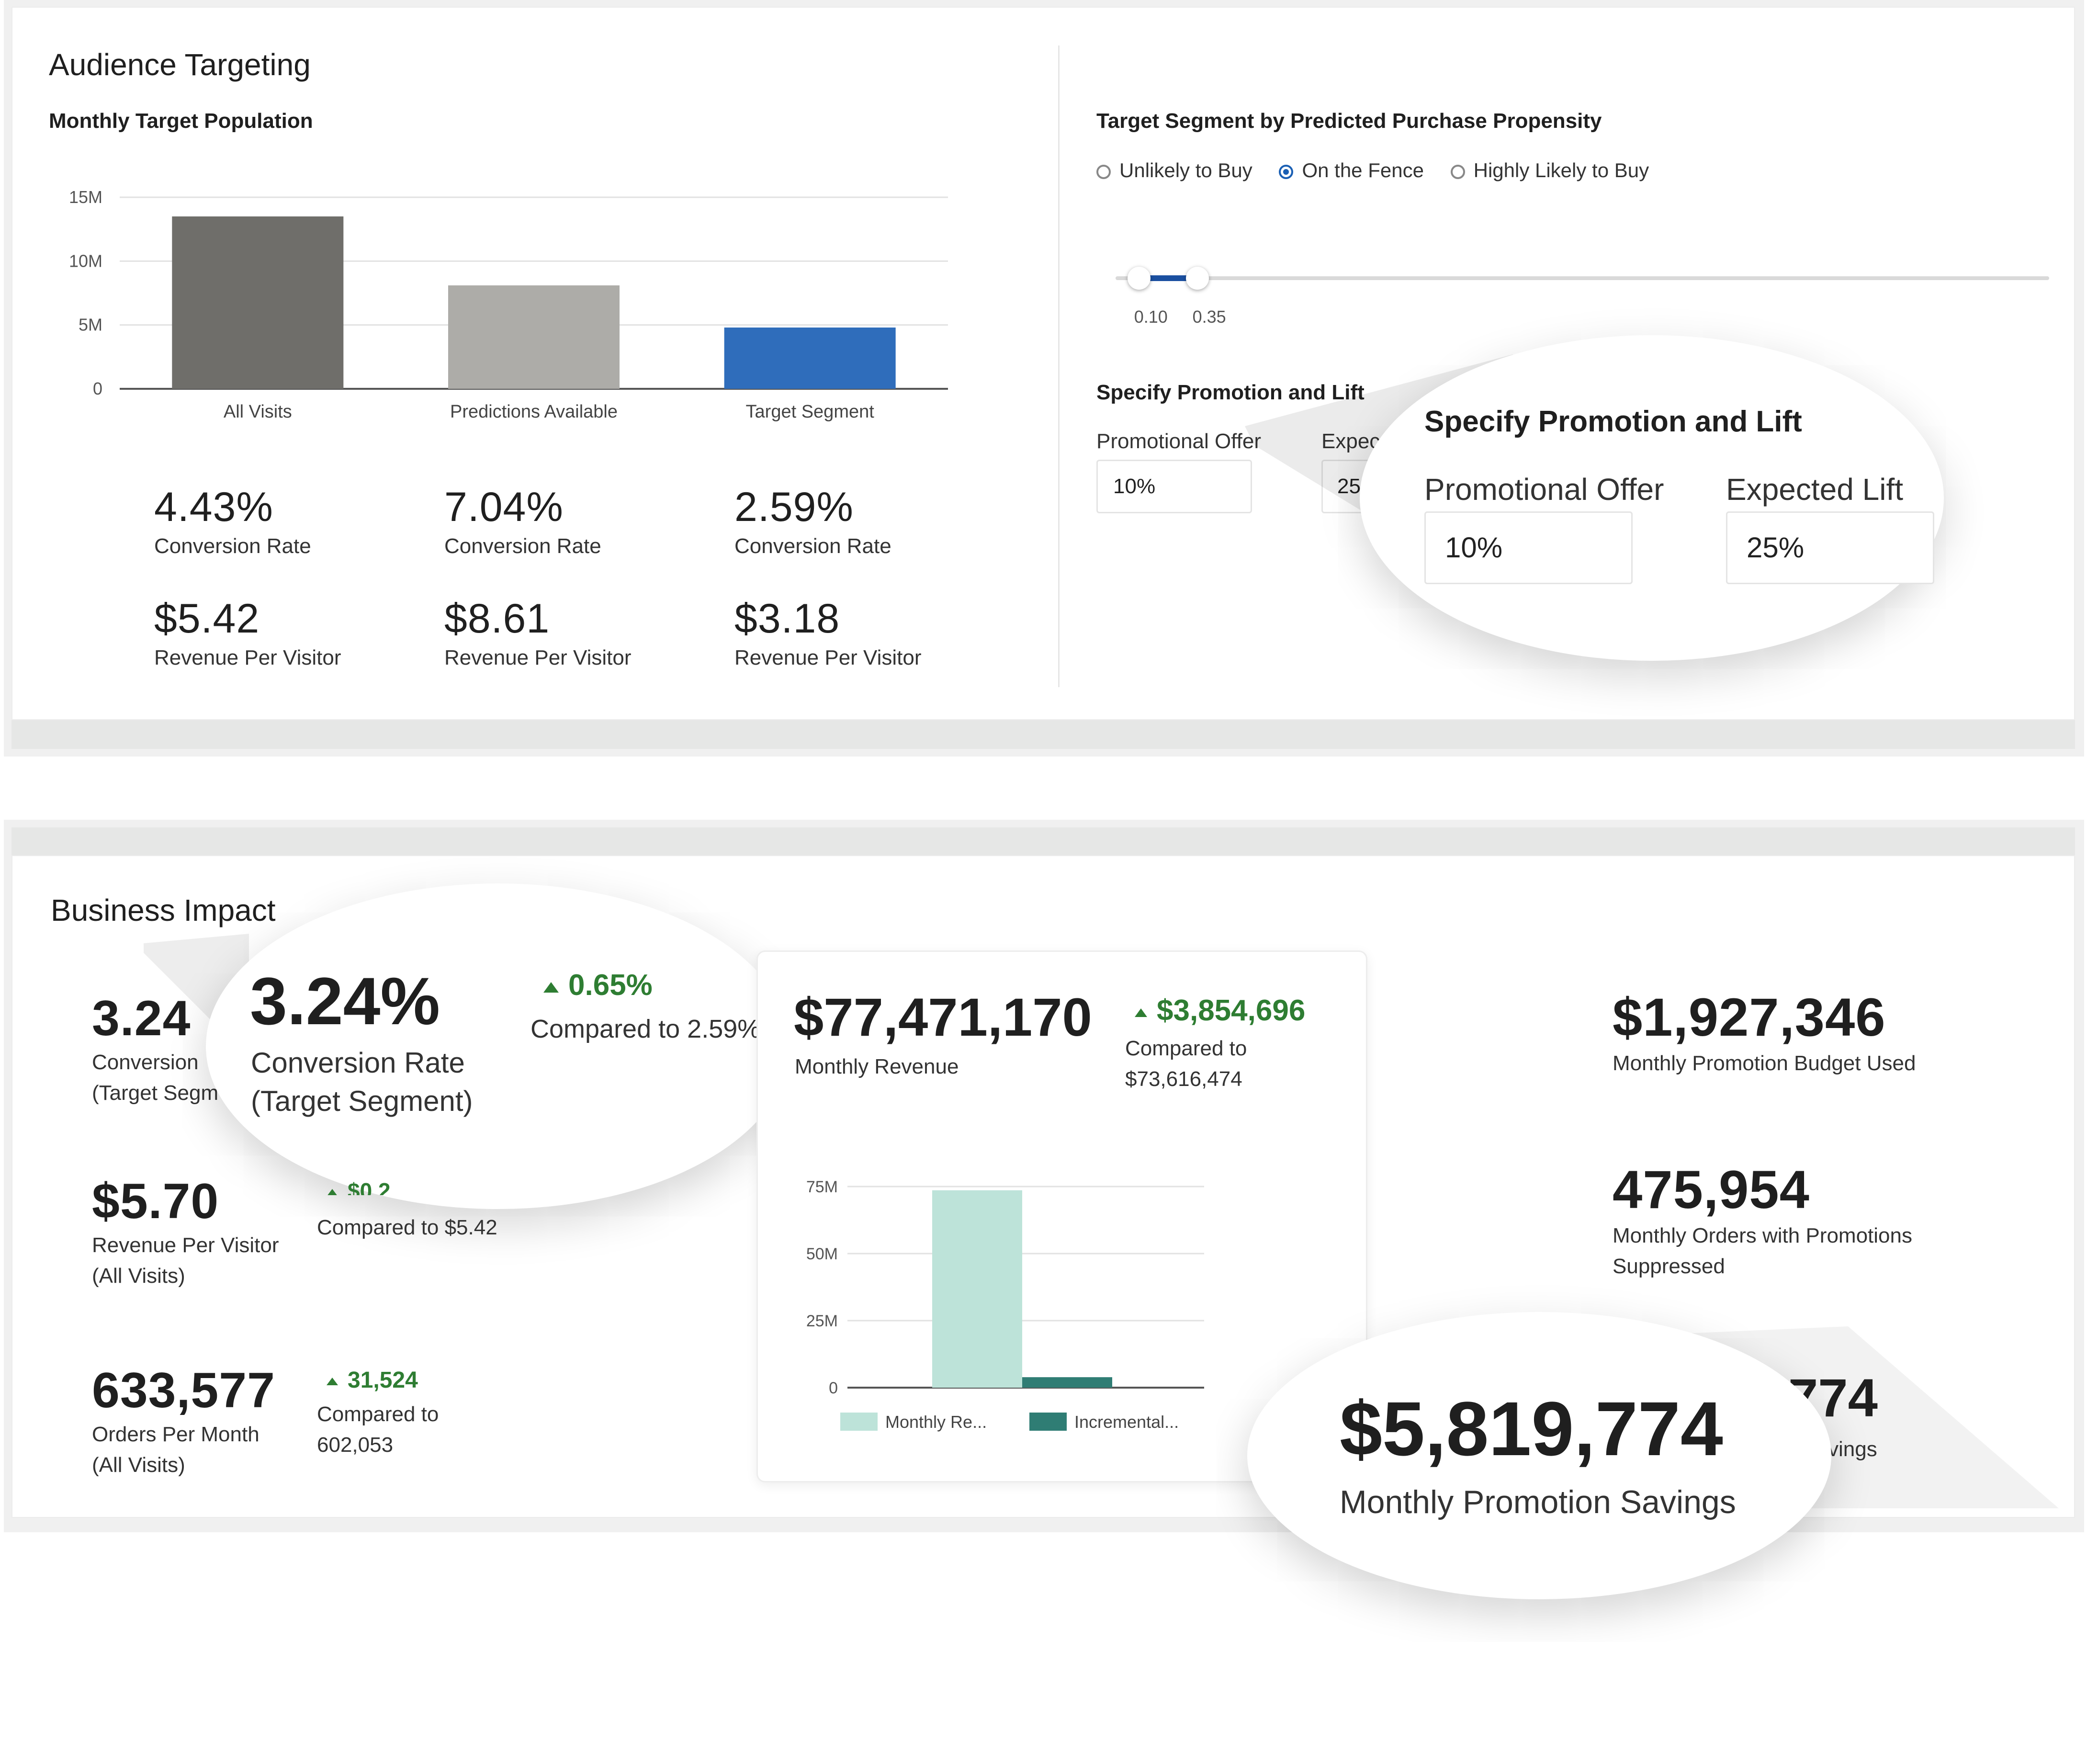 Image resolution: width=2087 pixels, height=1764 pixels. I want to click on bottom-card-top-band, so click(1043, 841).